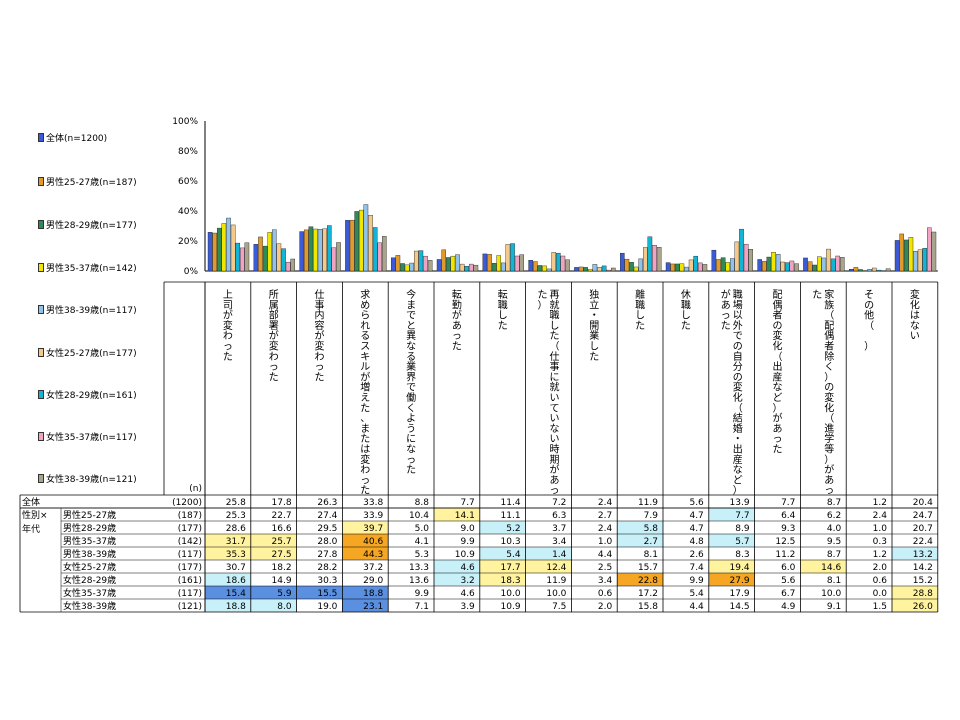 Image resolution: width=960 pixels, height=720 pixels. I want to click on data-cell: 9.1, so click(834, 607).